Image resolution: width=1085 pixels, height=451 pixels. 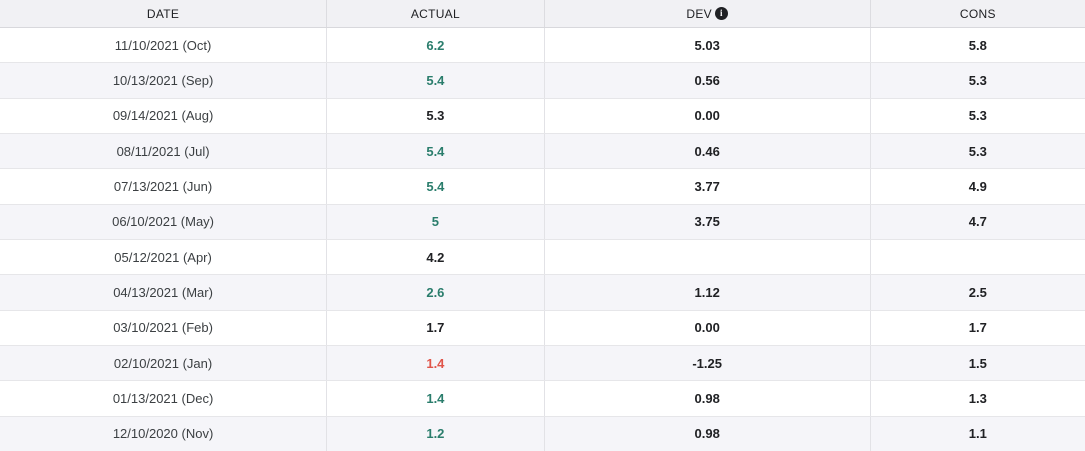 I want to click on actual-cell: 1.7, so click(x=436, y=327).